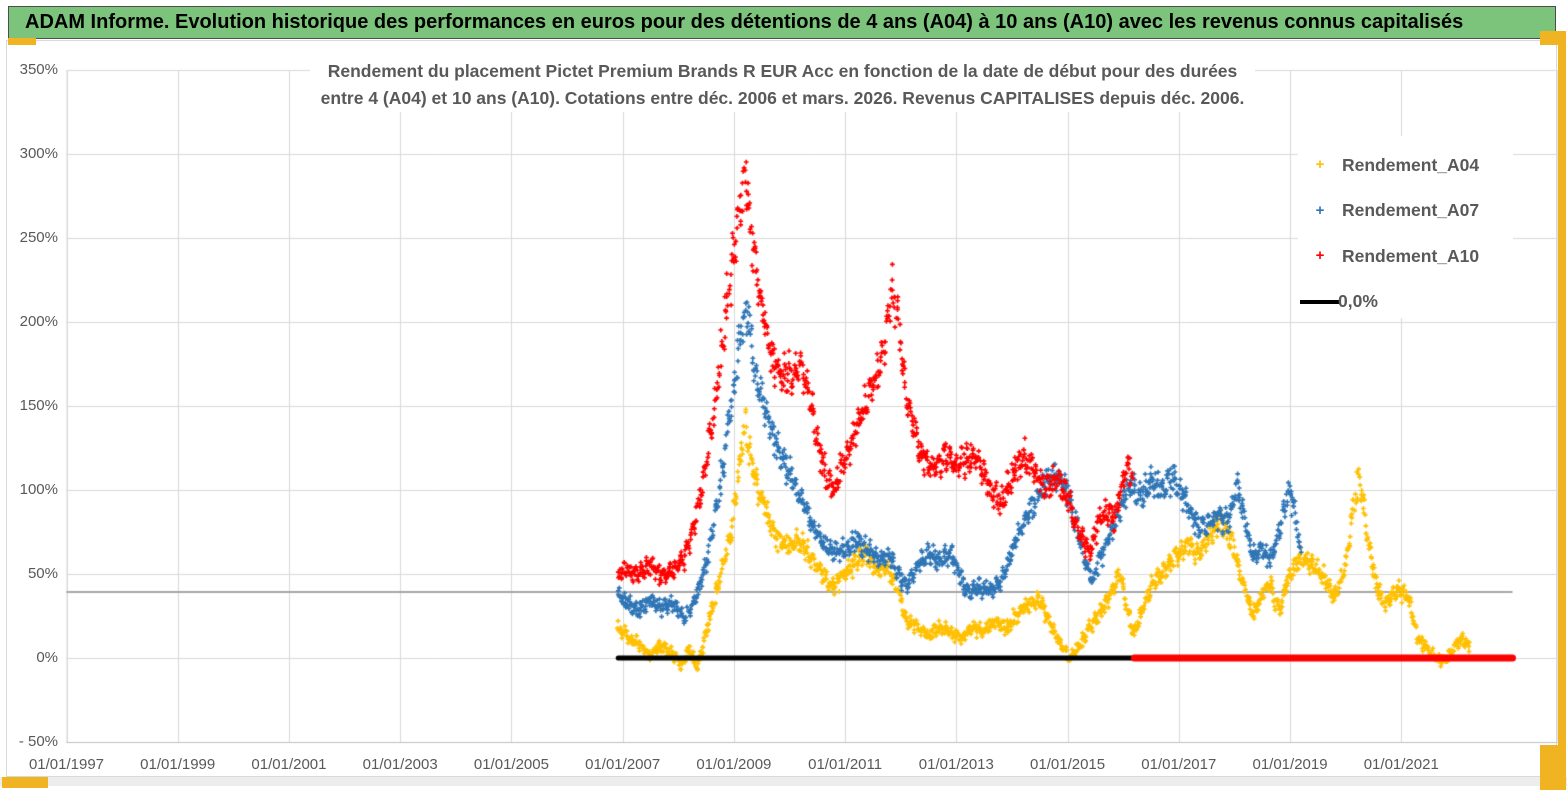 This screenshot has height=790, width=1567. Describe the element at coordinates (38, 69) in the screenshot. I see `y-tick-label: 350%` at that location.